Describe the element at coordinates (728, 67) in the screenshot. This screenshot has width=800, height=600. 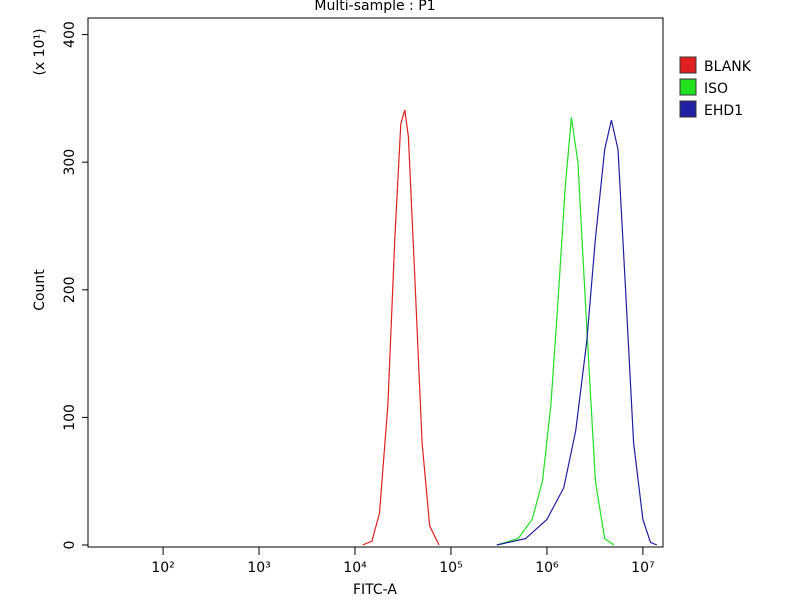
I see `legend-label: BLANK` at that location.